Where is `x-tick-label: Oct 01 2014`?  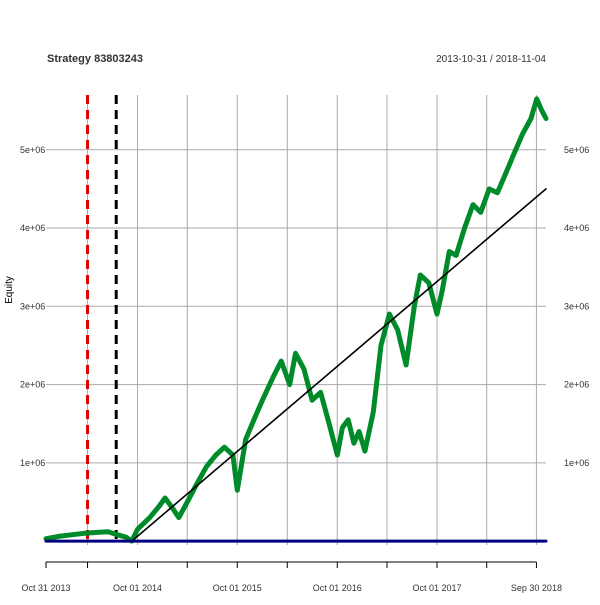
x-tick-label: Oct 01 2014 is located at coordinates (137, 588).